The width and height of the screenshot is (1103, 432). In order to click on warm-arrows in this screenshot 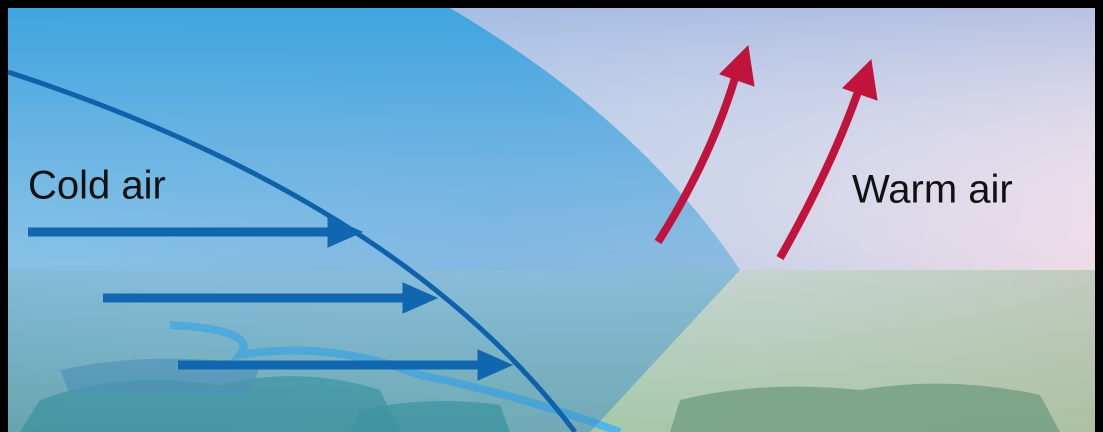, I will do `click(766, 152)`.